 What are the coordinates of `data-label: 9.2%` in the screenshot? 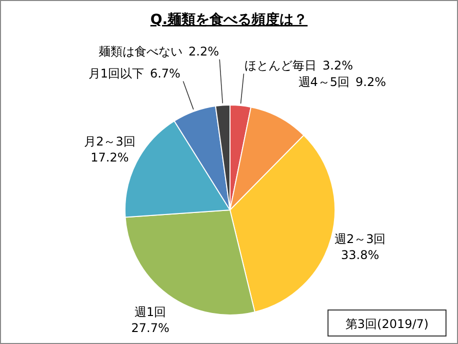 It's located at (371, 82).